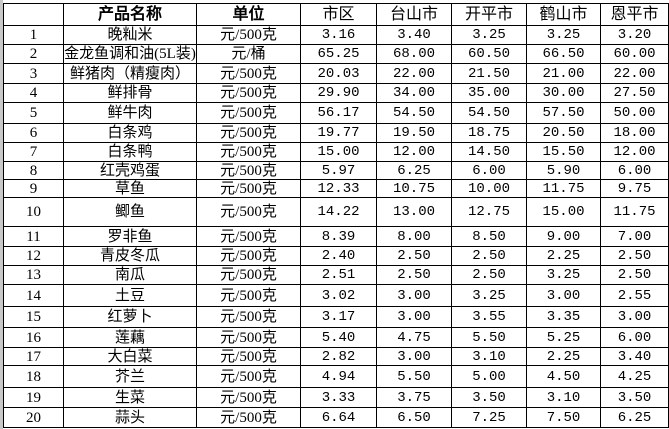 Image resolution: width=669 pixels, height=429 pixels. I want to click on price-cell: 4.75, so click(414, 337).